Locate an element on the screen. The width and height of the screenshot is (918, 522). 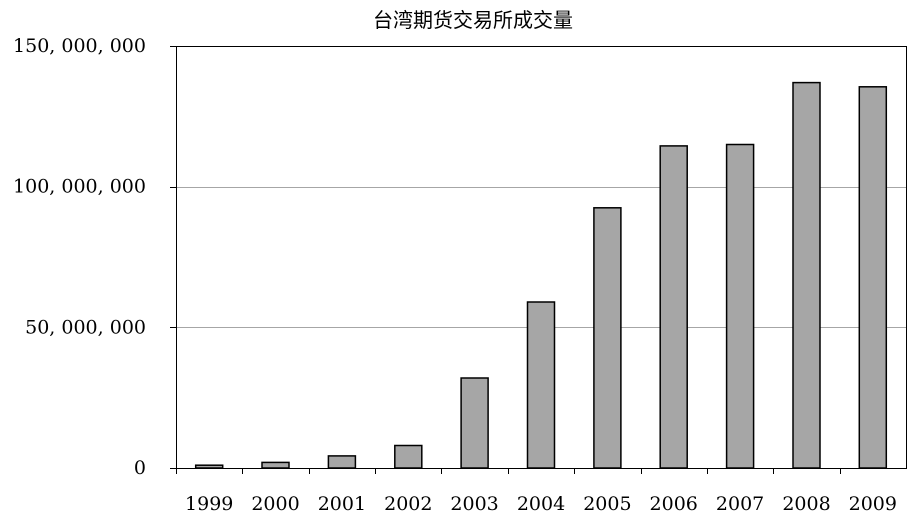
bar-2006 is located at coordinates (673, 307).